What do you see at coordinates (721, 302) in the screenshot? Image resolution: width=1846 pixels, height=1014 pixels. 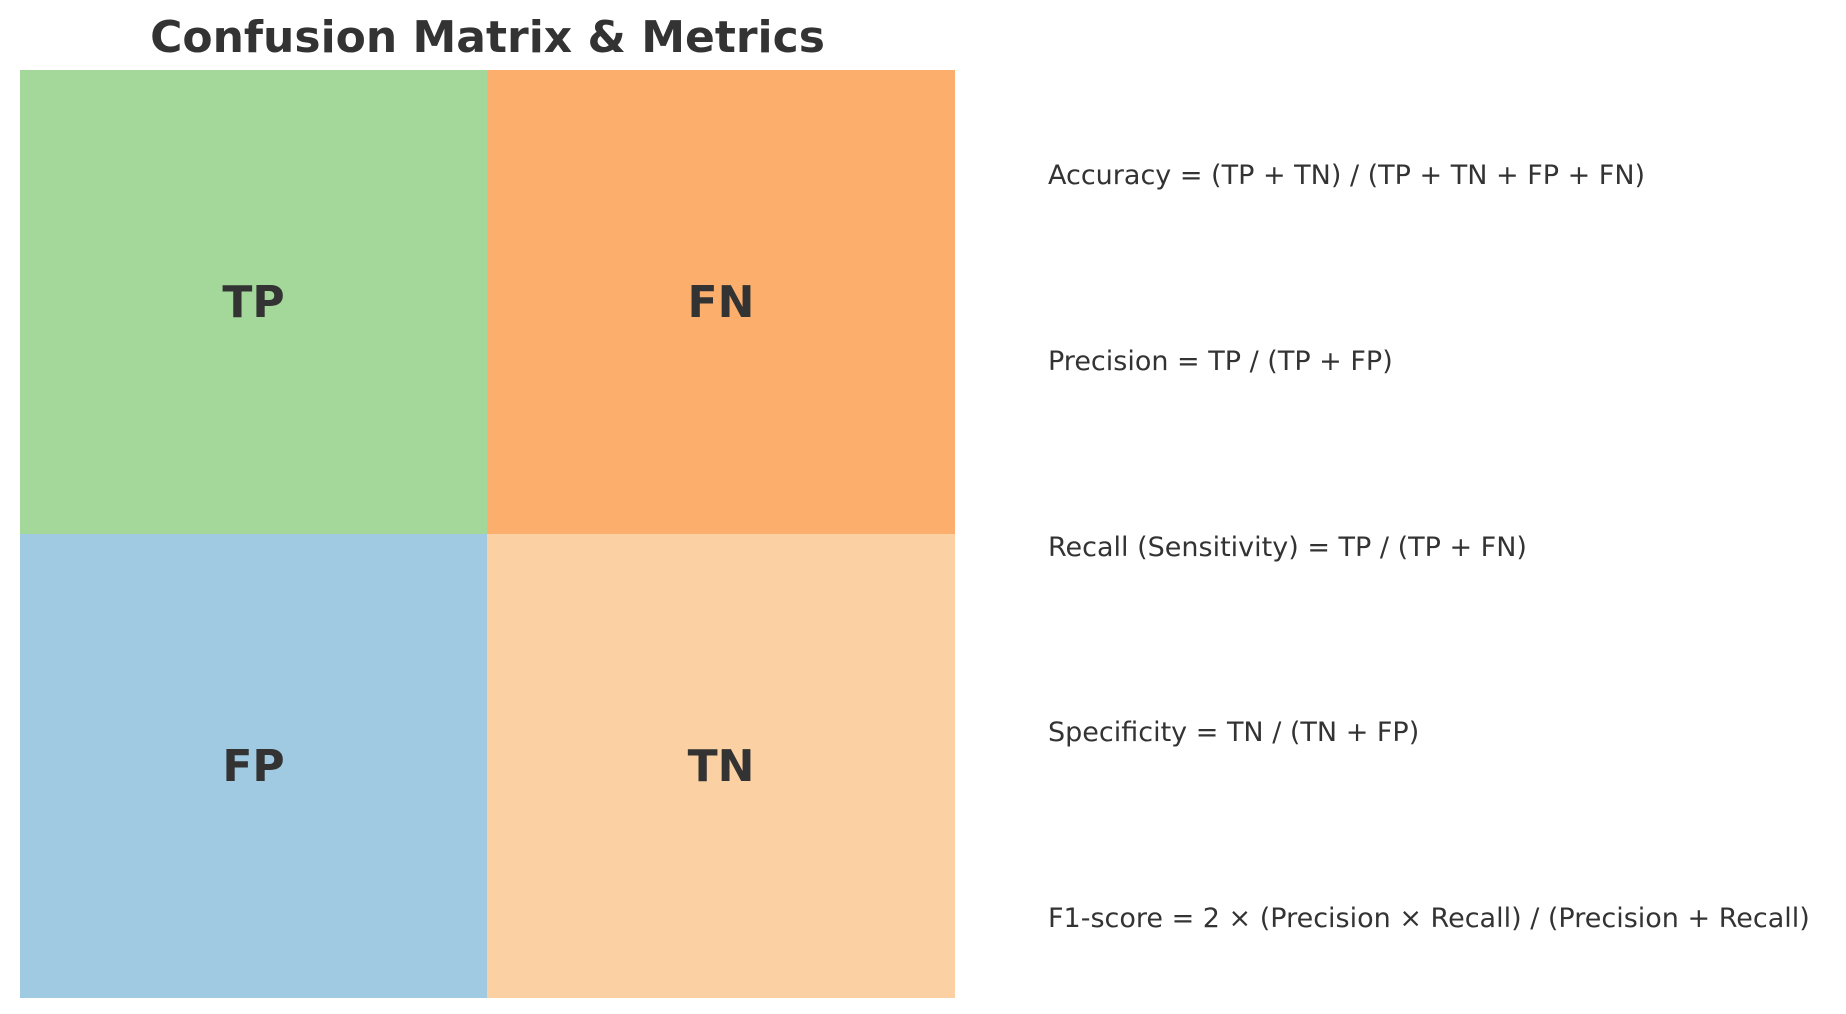 I see `cell-false-negative: FN` at bounding box center [721, 302].